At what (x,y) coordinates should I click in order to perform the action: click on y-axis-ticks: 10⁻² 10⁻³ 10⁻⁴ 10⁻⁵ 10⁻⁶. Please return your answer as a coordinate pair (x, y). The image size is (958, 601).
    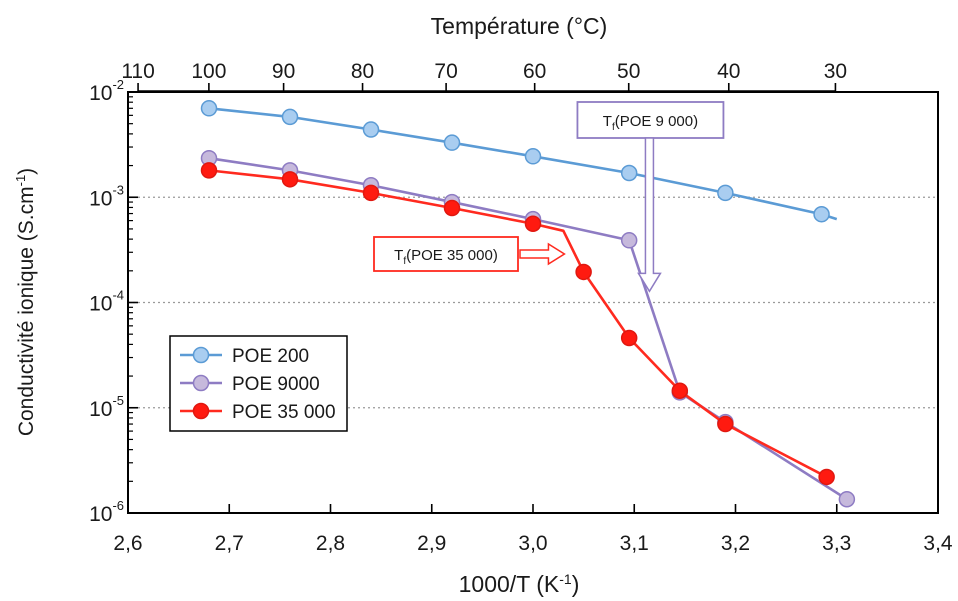
    Looking at the image, I should click on (113, 301).